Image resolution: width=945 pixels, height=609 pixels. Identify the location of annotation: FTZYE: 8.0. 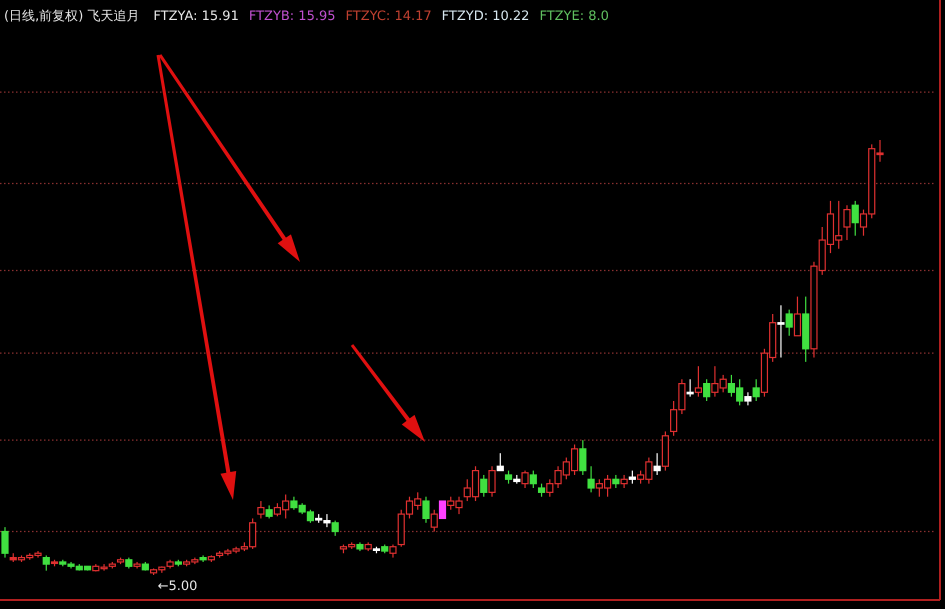
(574, 16).